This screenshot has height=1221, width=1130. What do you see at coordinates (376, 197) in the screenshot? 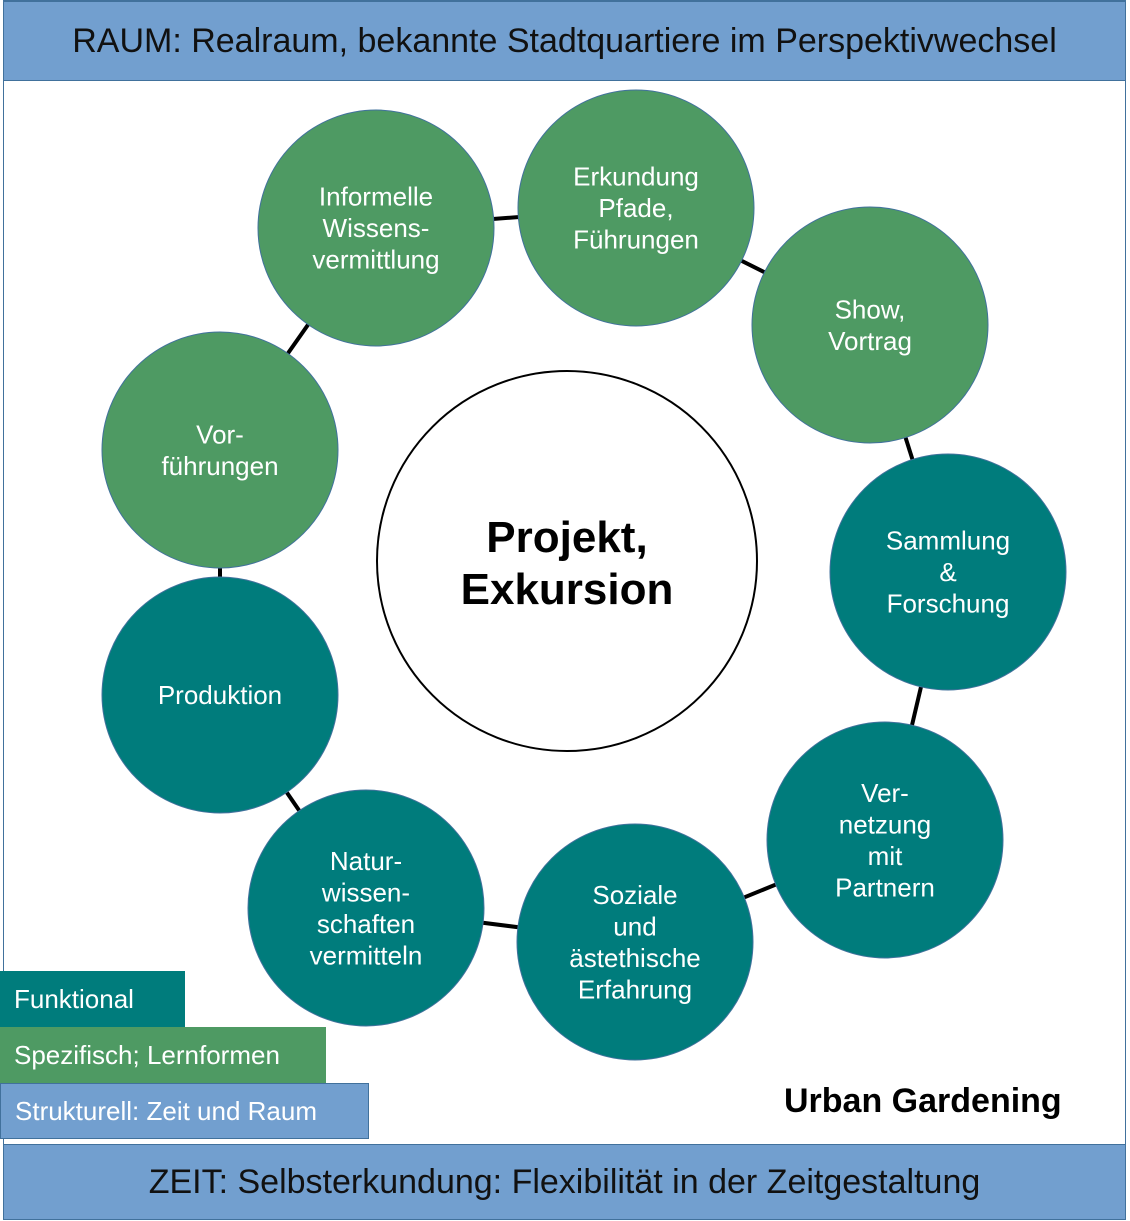
I see `node-label-line: Informelle` at bounding box center [376, 197].